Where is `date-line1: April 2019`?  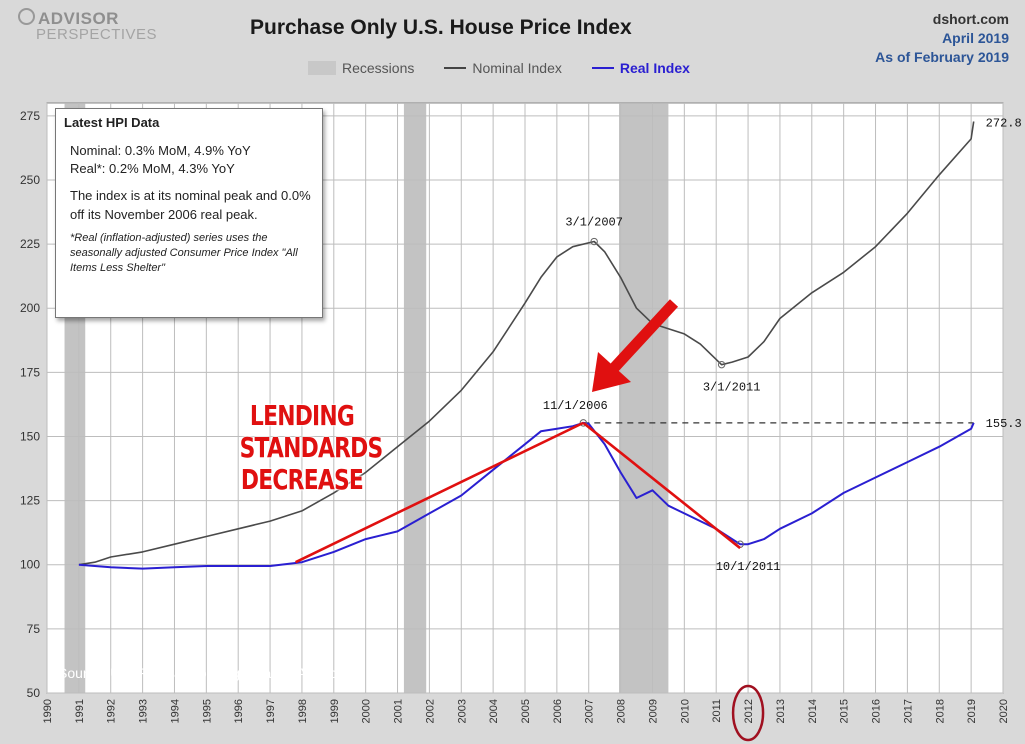 date-line1: April 2019 is located at coordinates (975, 38).